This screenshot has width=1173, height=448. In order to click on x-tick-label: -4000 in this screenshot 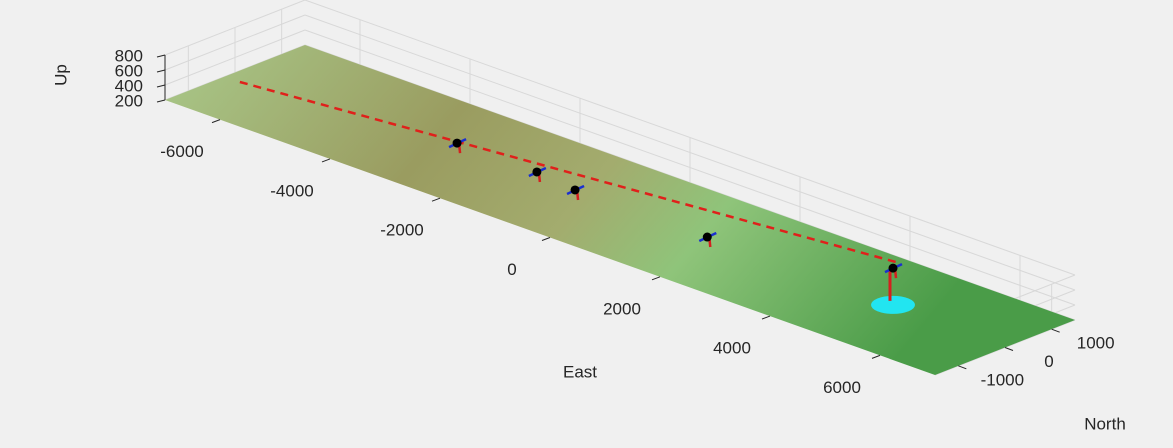, I will do `click(291, 190)`.